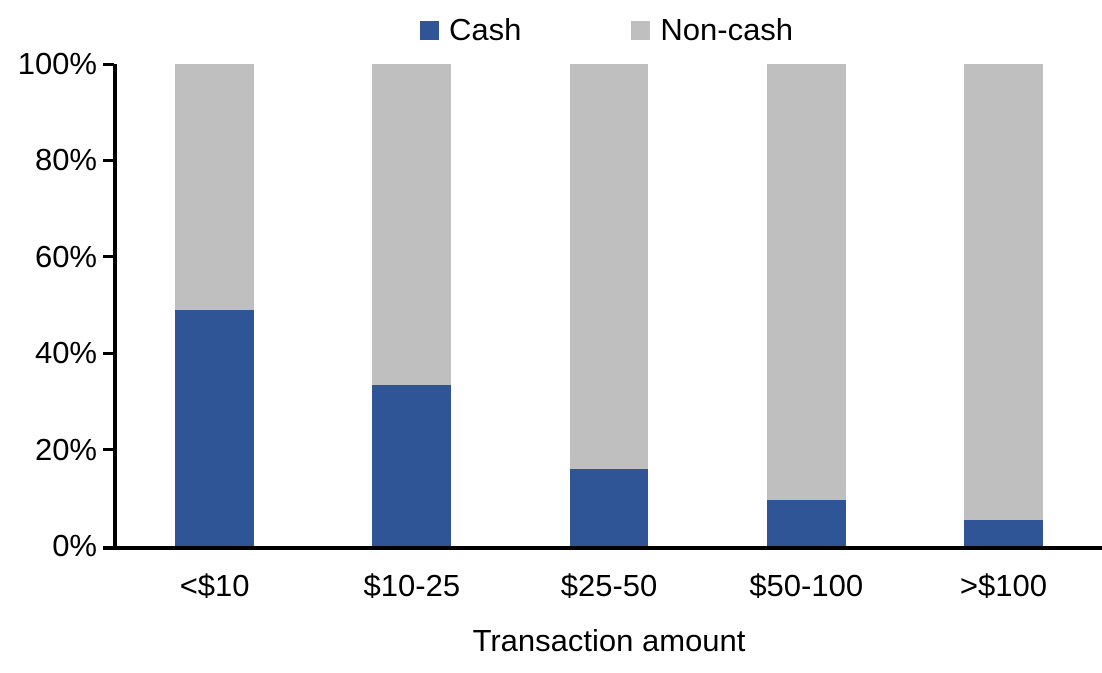  Describe the element at coordinates (412, 585) in the screenshot. I see `x-tick-label-10-25: $10-25` at that location.